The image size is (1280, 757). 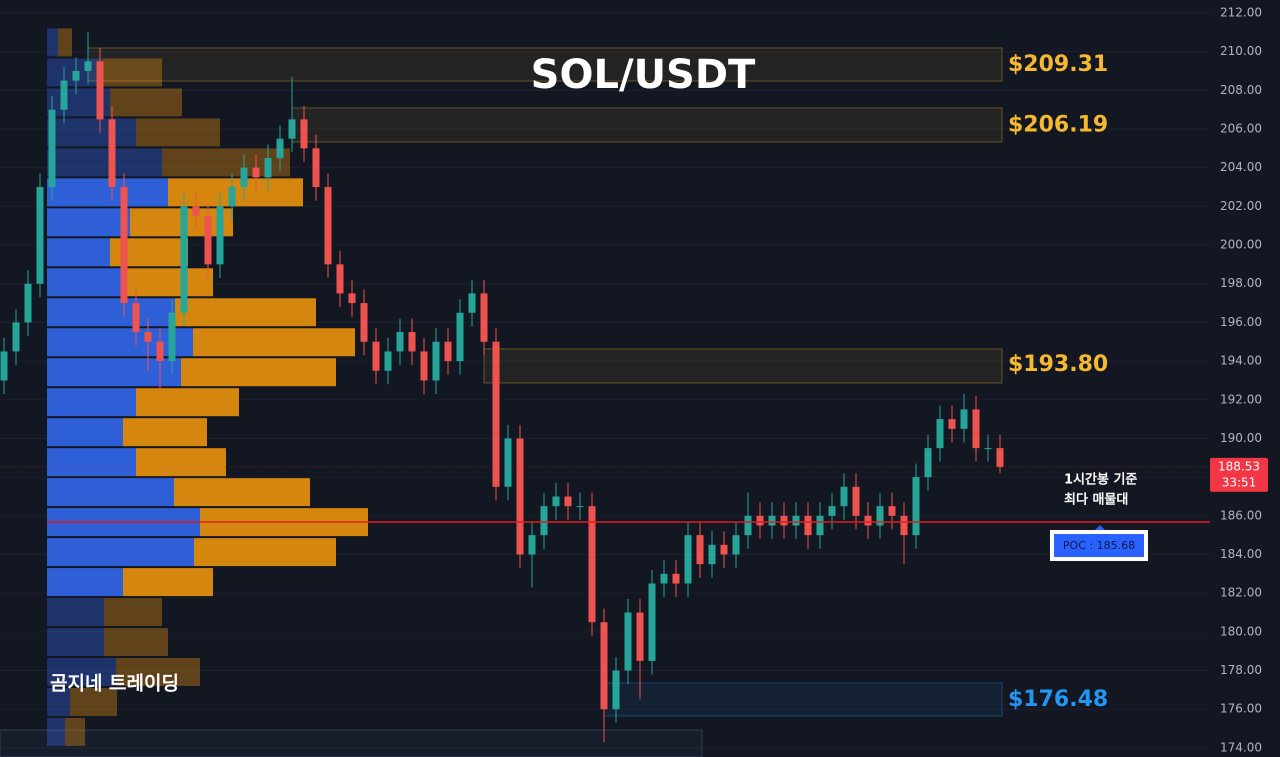 I want to click on y-tick-label: 210.00, so click(x=1241, y=51).